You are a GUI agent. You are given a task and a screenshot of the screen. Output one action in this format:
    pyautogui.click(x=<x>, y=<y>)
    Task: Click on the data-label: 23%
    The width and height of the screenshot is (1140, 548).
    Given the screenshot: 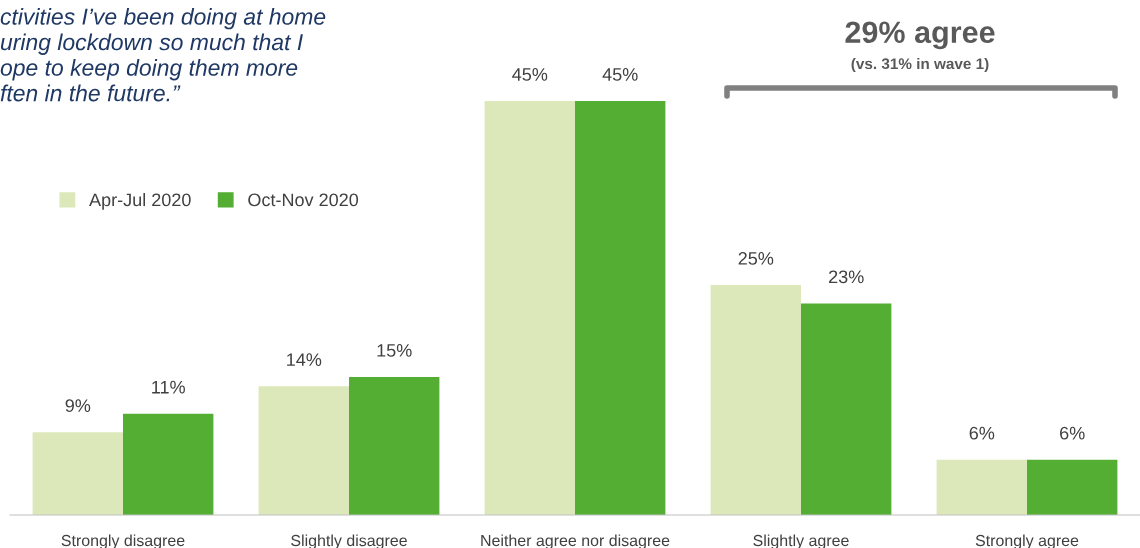 What is the action you would take?
    pyautogui.click(x=846, y=277)
    